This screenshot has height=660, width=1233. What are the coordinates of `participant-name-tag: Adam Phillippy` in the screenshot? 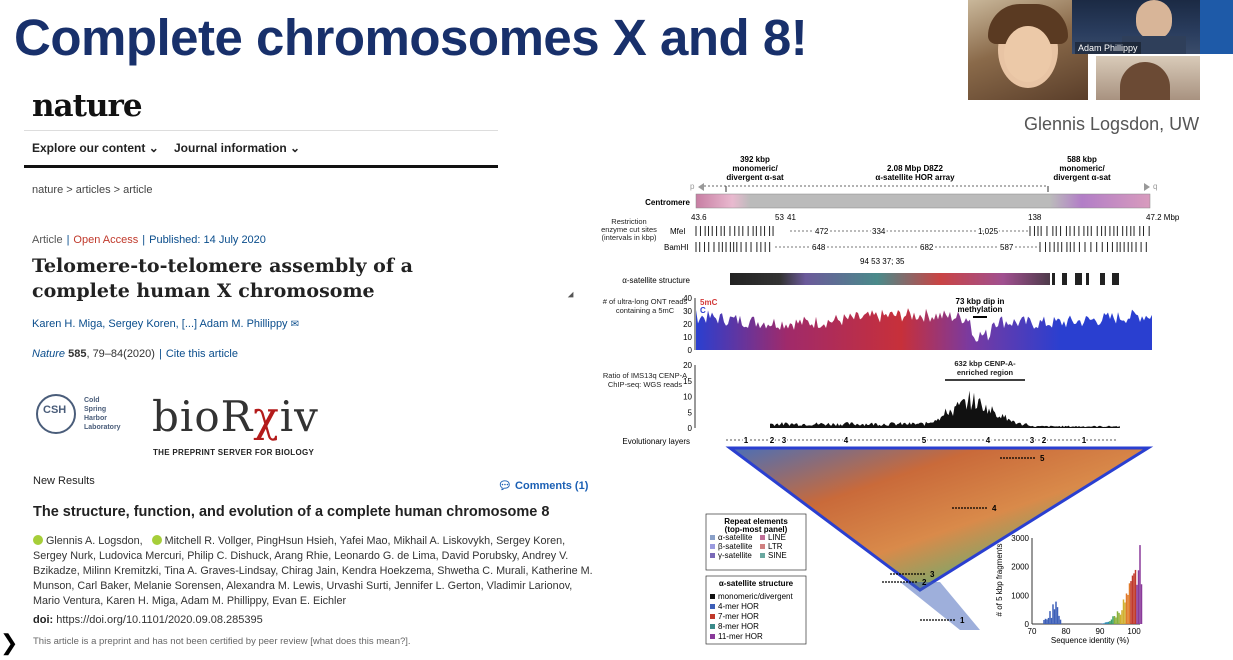 It's located at (1108, 48).